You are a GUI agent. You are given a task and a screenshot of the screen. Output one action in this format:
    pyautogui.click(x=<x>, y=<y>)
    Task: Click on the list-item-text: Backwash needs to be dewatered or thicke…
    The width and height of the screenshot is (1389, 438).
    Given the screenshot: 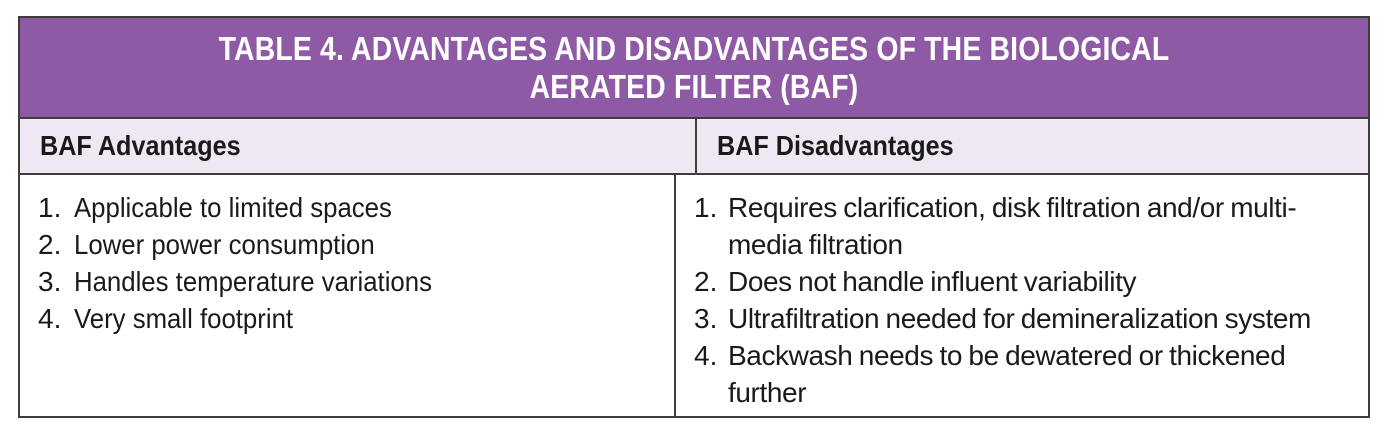 What is the action you would take?
    pyautogui.click(x=1007, y=374)
    